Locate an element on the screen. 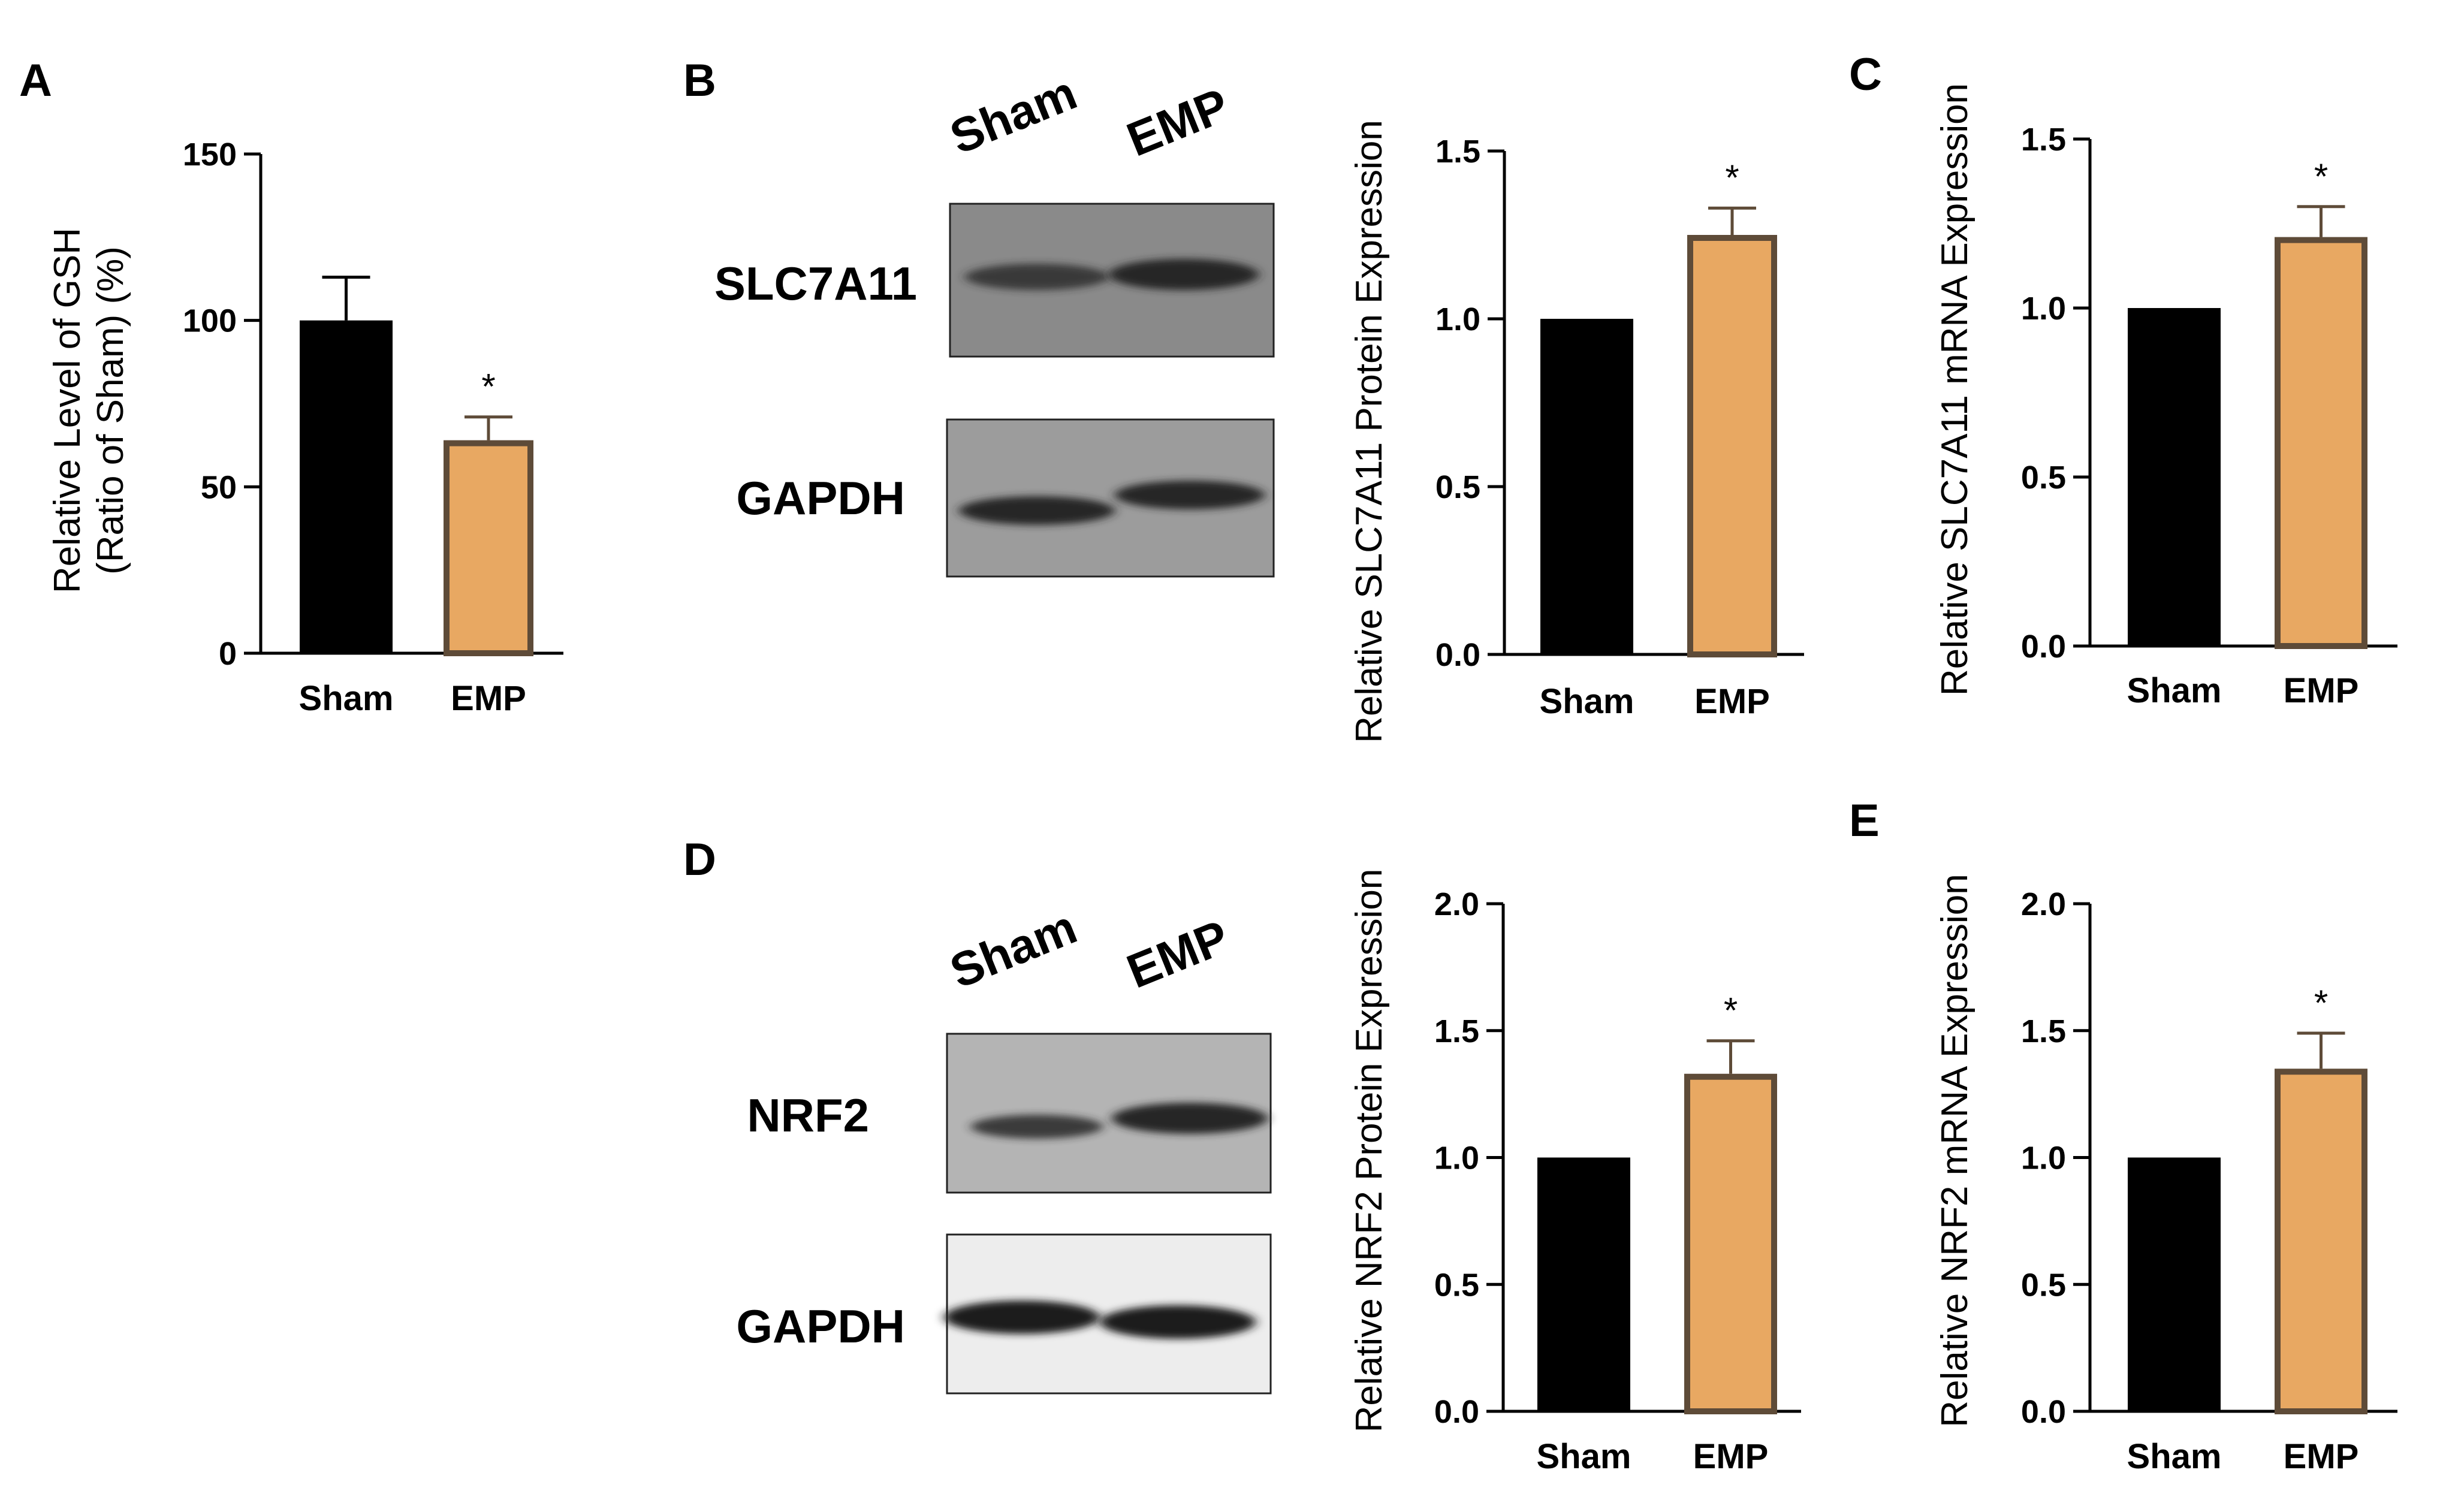  x-tick-label-b-emp: EMP is located at coordinates (1732, 701).